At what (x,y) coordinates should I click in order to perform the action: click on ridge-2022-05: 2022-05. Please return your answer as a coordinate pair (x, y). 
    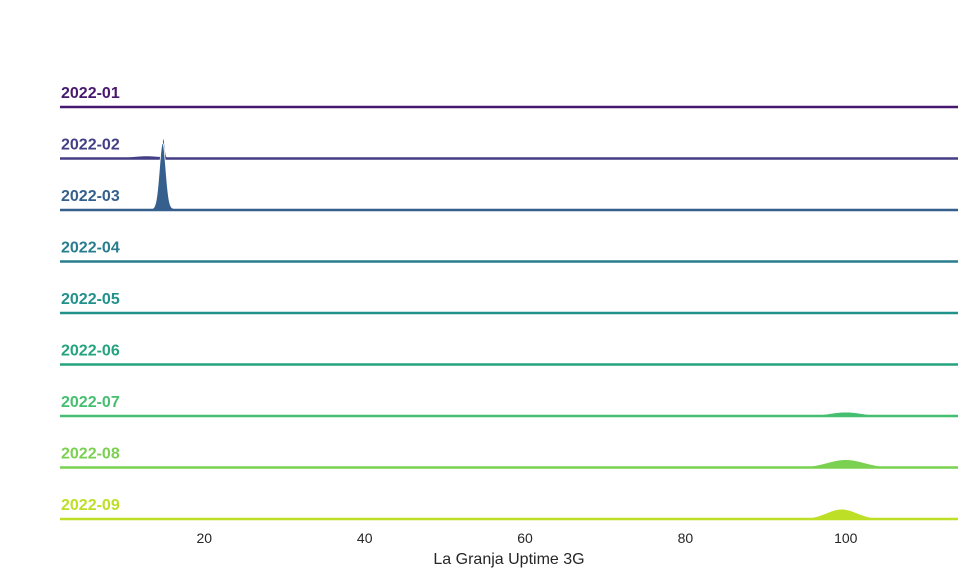
    Looking at the image, I should click on (509, 303).